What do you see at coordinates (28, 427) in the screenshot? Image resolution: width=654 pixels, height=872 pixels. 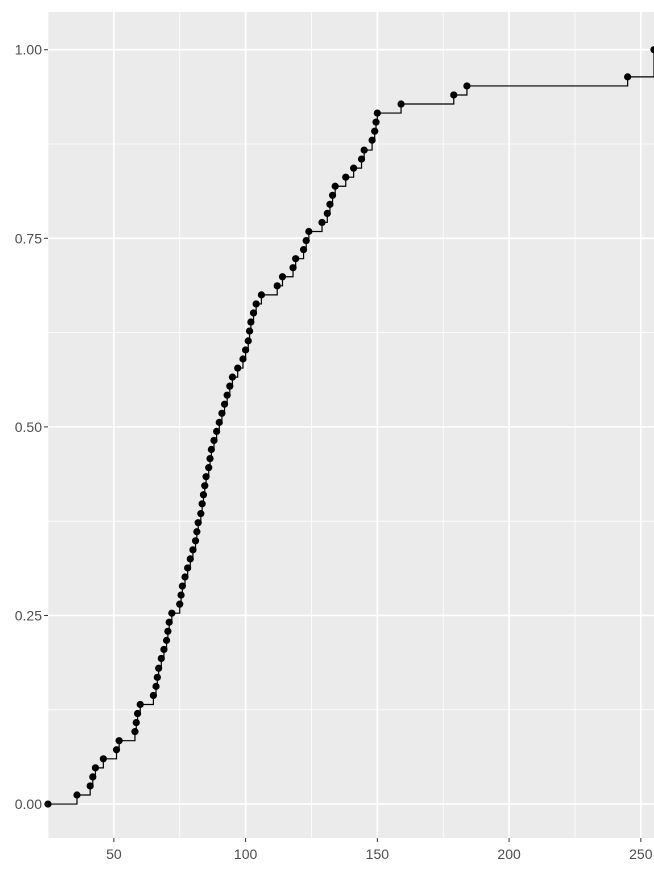 I see `y-tick-label: 0.50` at bounding box center [28, 427].